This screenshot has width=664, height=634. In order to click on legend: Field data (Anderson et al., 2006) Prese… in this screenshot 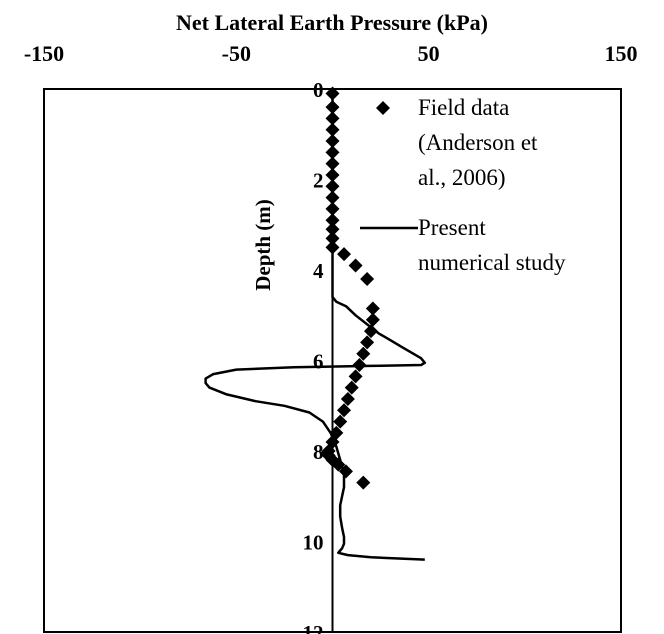, I will do `click(463, 185)`.